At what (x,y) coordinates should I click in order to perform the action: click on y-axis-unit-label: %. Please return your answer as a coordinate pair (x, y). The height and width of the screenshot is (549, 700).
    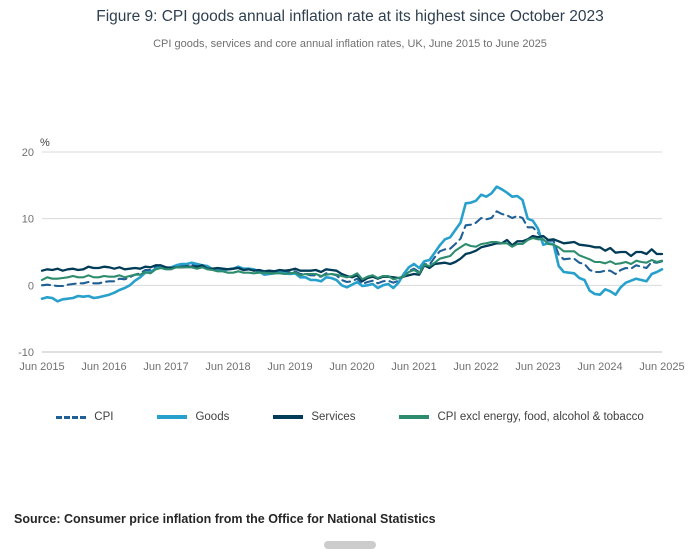
    Looking at the image, I should click on (45, 143).